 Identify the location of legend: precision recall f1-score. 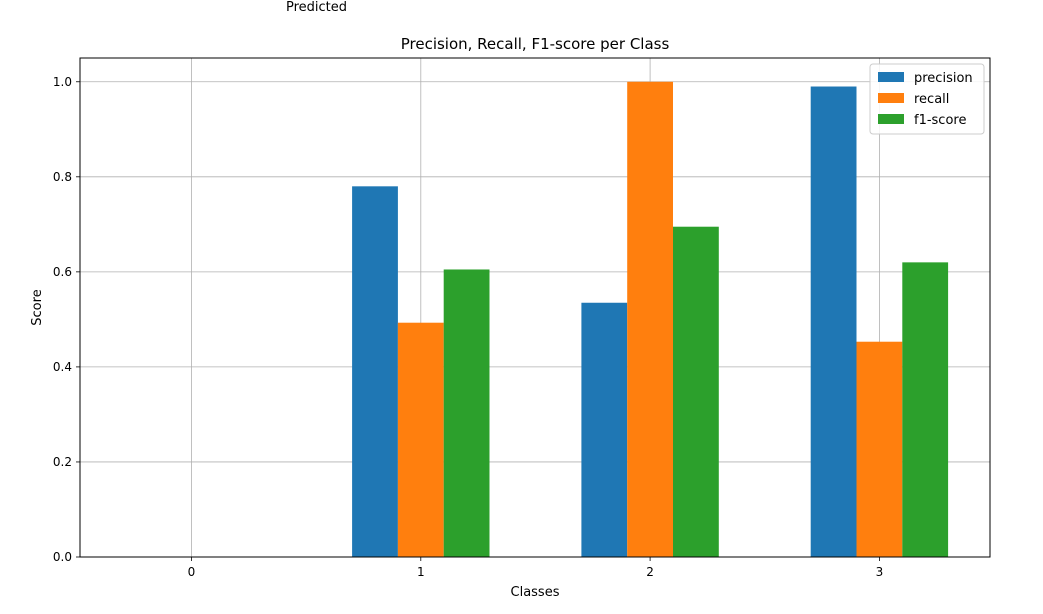
(927, 99).